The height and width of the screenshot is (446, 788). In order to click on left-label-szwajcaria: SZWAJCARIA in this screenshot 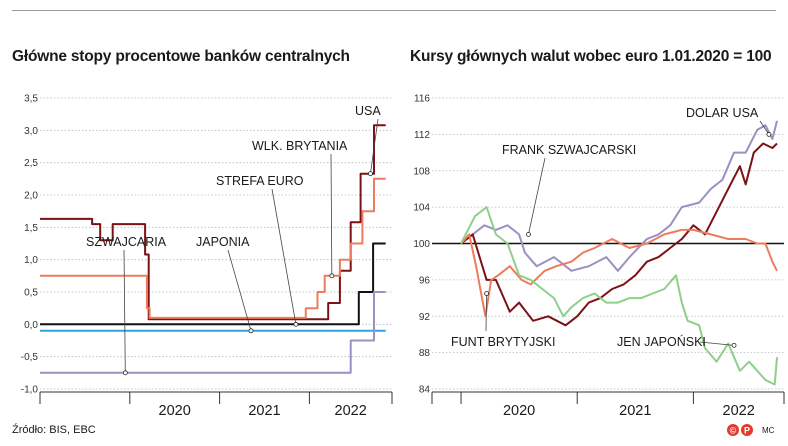, I will do `click(126, 242)`.